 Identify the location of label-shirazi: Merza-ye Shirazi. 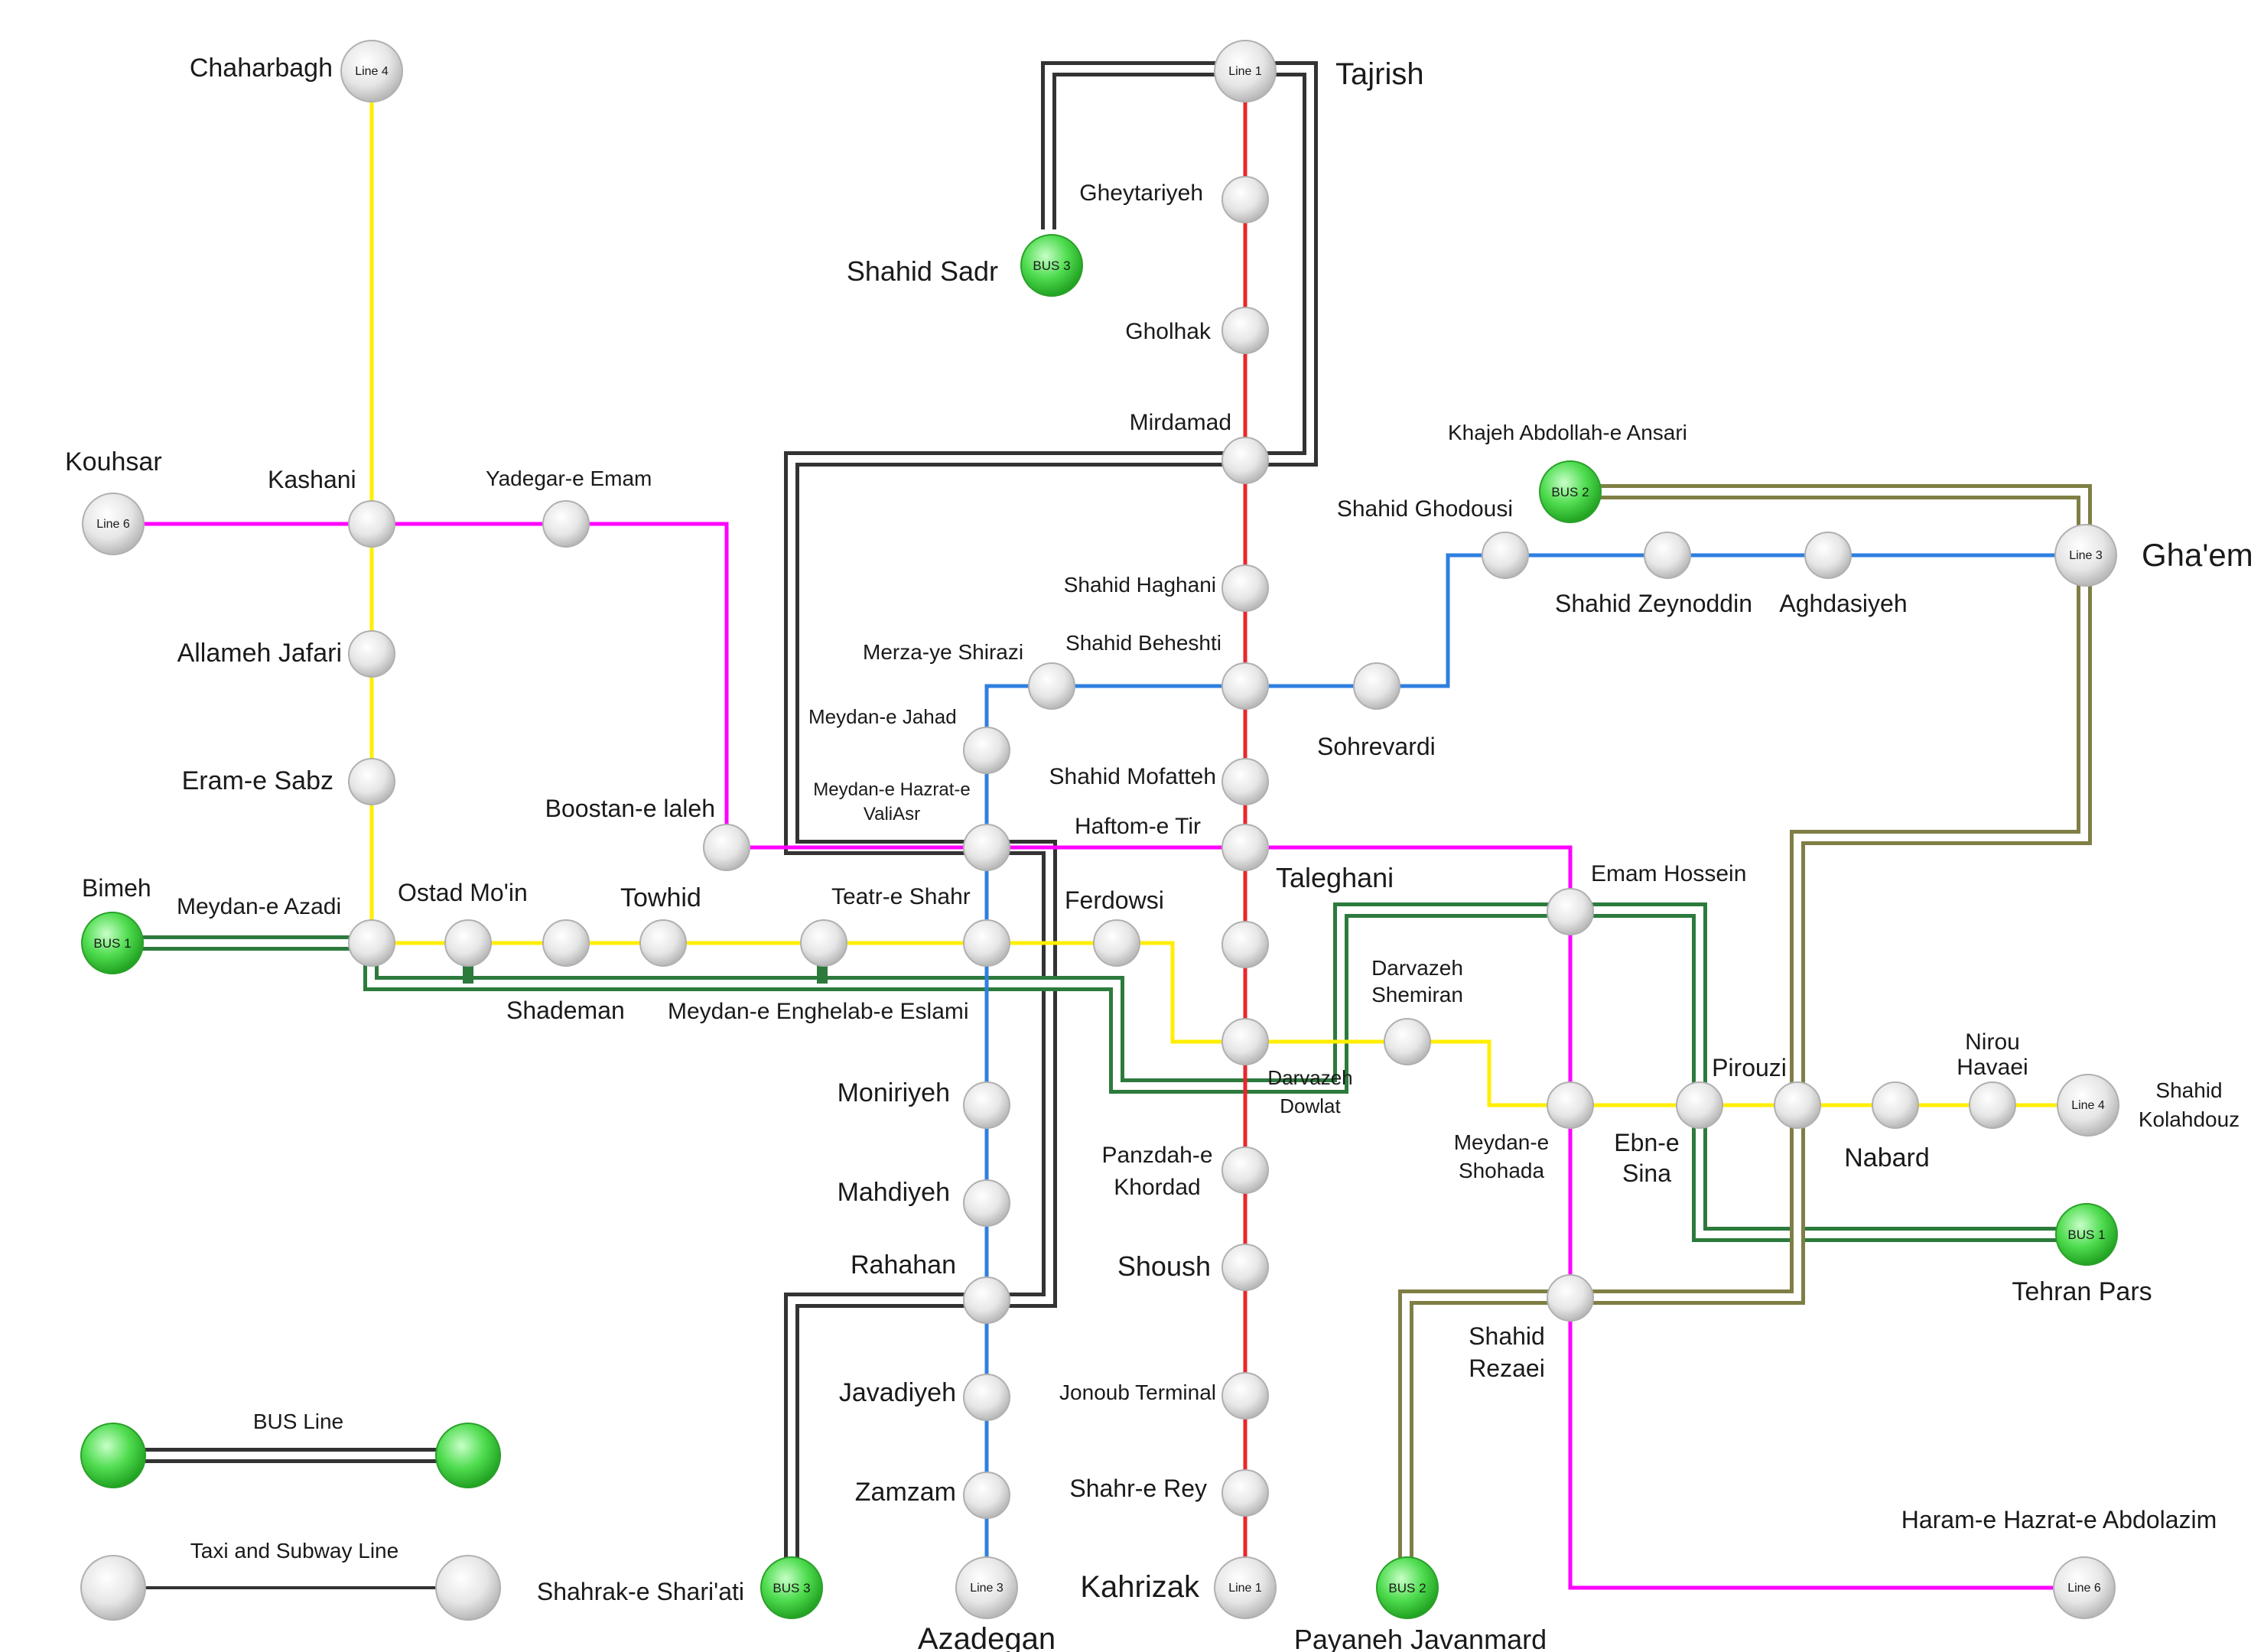
(943, 652).